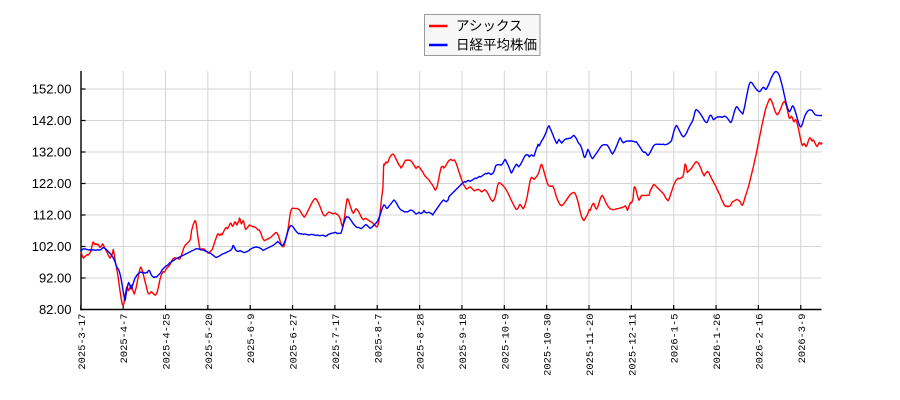  What do you see at coordinates (489, 26) in the screenshot?
I see `svg-text: アシックス` at bounding box center [489, 26].